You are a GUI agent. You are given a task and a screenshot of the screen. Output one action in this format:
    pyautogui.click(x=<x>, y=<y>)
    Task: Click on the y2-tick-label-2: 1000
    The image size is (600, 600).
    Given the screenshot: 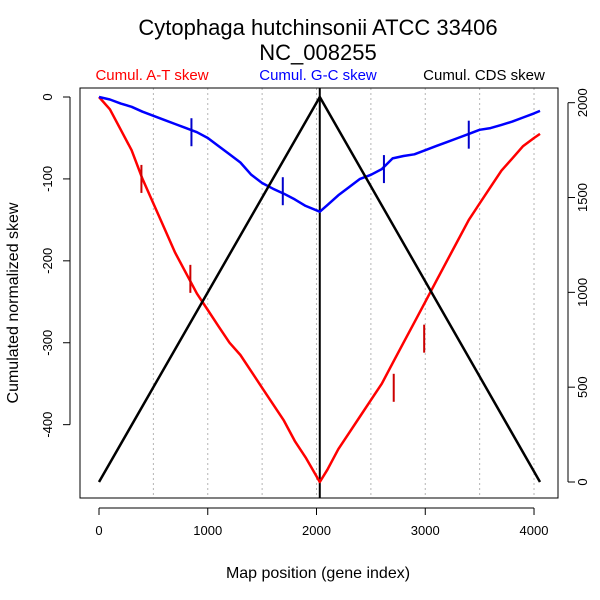 What is the action you would take?
    pyautogui.click(x=582, y=292)
    